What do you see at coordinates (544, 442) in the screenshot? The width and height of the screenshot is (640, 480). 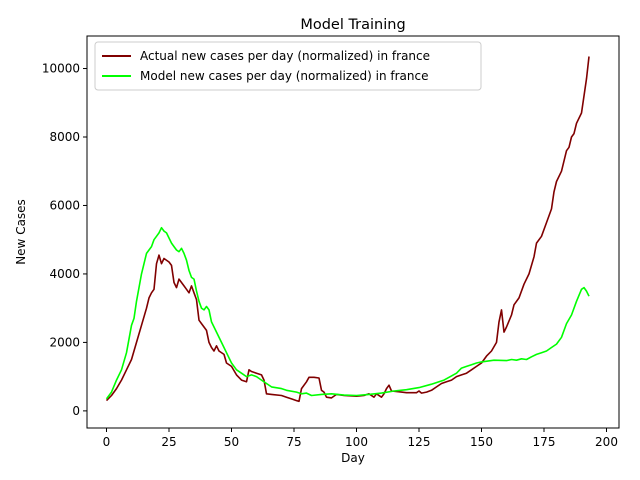 I see `x-tick-label: 175` at bounding box center [544, 442].